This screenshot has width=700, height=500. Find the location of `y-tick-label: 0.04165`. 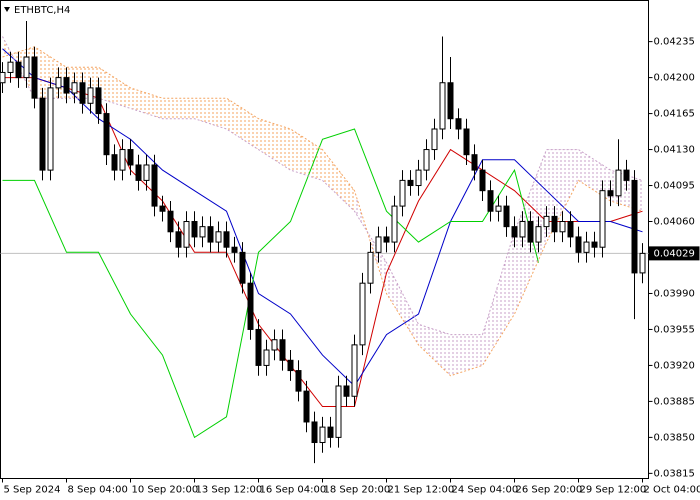

y-tick-label: 0.04165 is located at coordinates (674, 114).